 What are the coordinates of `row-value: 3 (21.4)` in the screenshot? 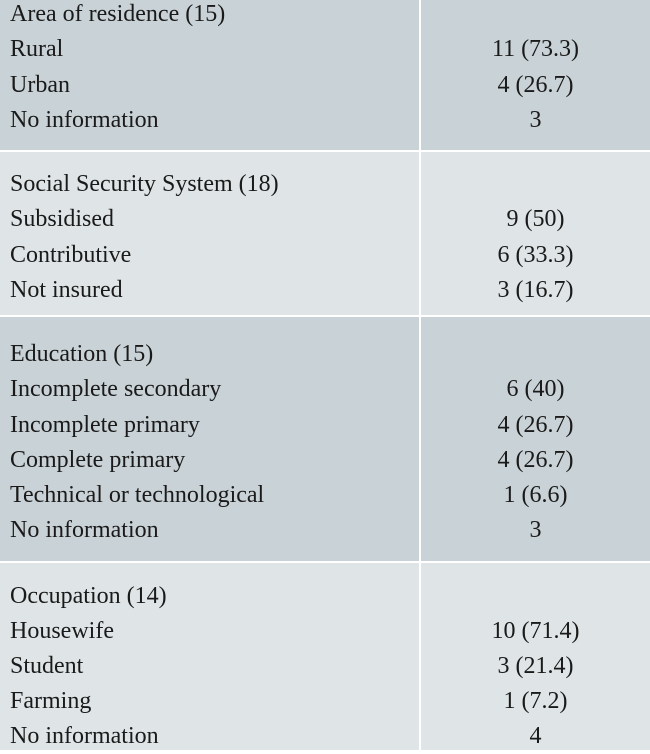 It's located at (535, 666).